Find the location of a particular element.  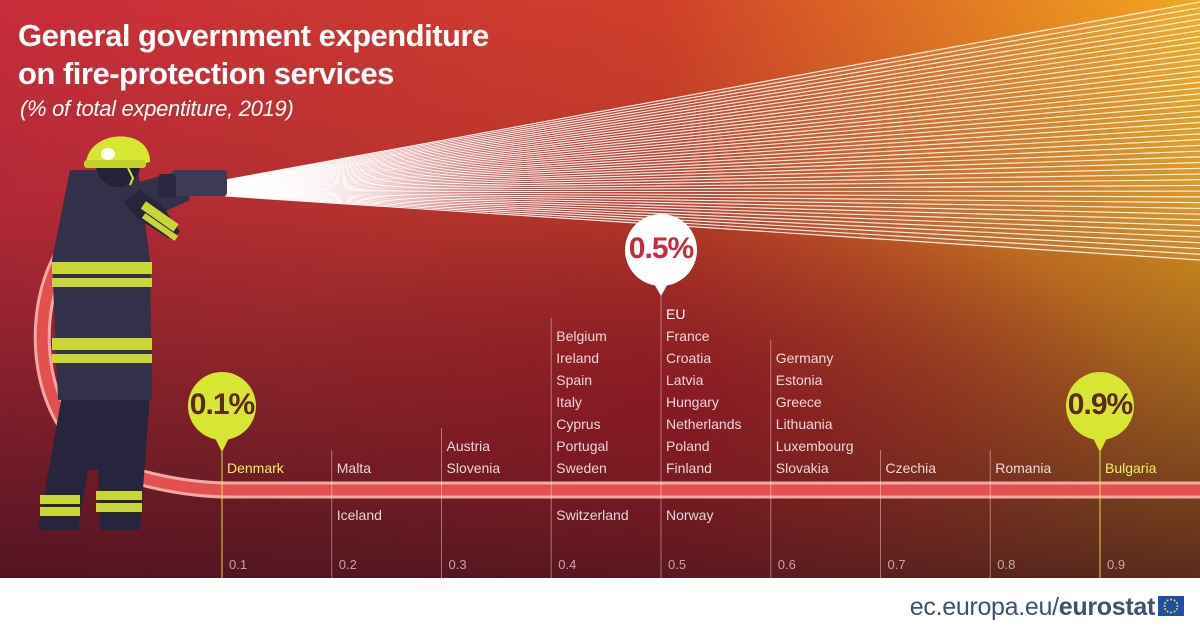

country-label: Norway is located at coordinates (690, 515).